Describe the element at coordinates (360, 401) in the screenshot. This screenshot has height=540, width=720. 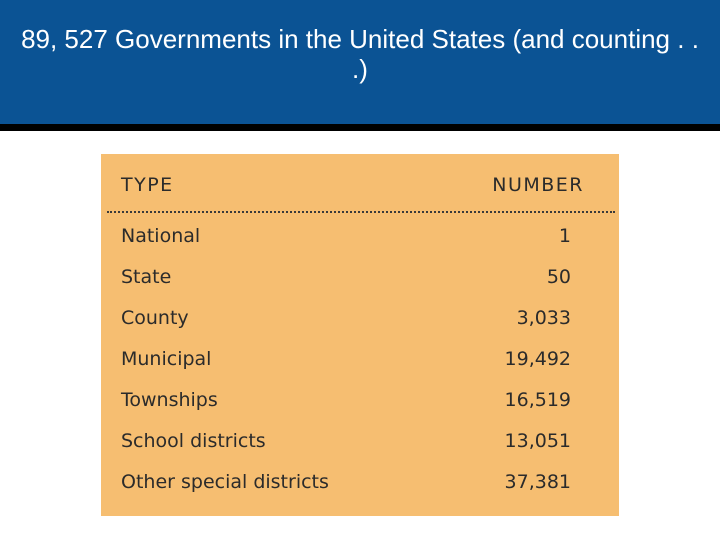
I see `table-row: Townships 16,519` at that location.